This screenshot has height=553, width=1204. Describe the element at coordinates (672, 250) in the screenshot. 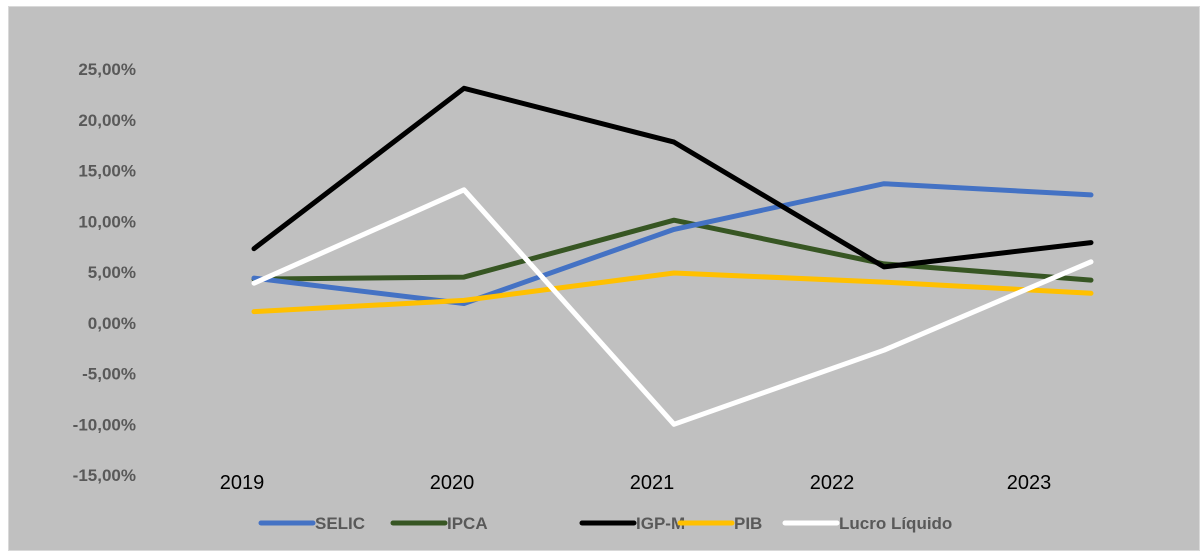

I see `series-line-ipca` at that location.